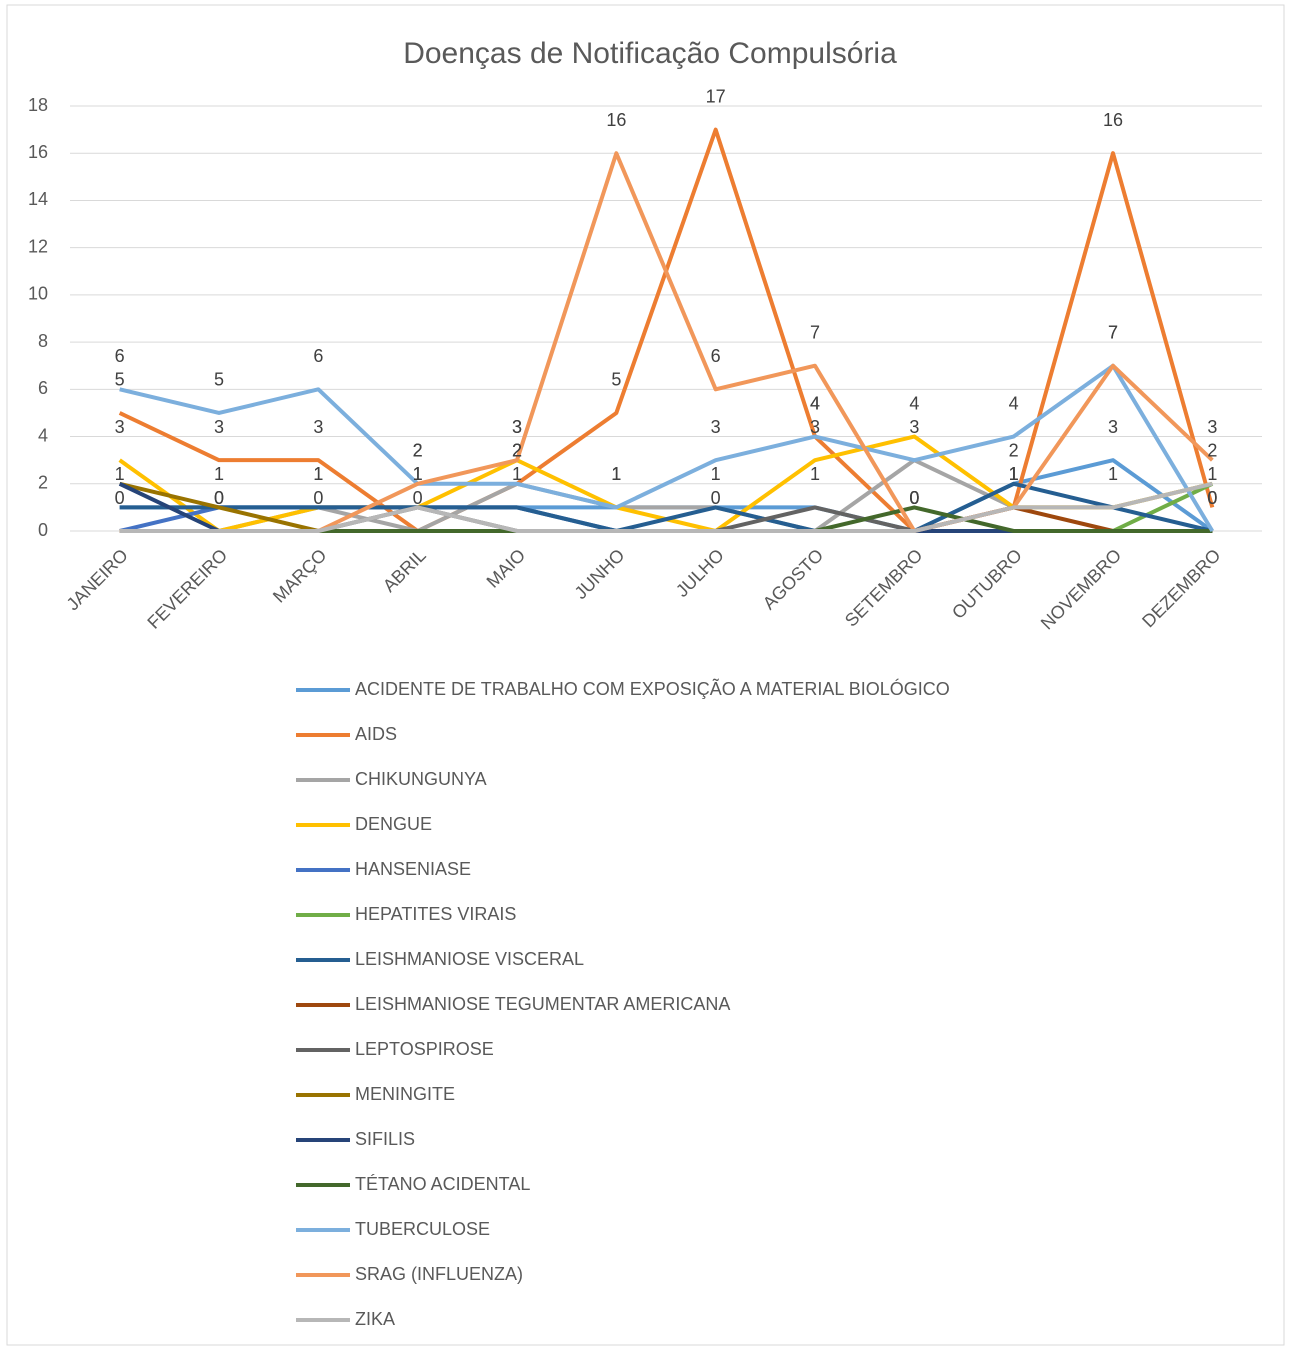 The image size is (1291, 1349). Describe the element at coordinates (393, 824) in the screenshot. I see `legend-label: DENGUE` at that location.